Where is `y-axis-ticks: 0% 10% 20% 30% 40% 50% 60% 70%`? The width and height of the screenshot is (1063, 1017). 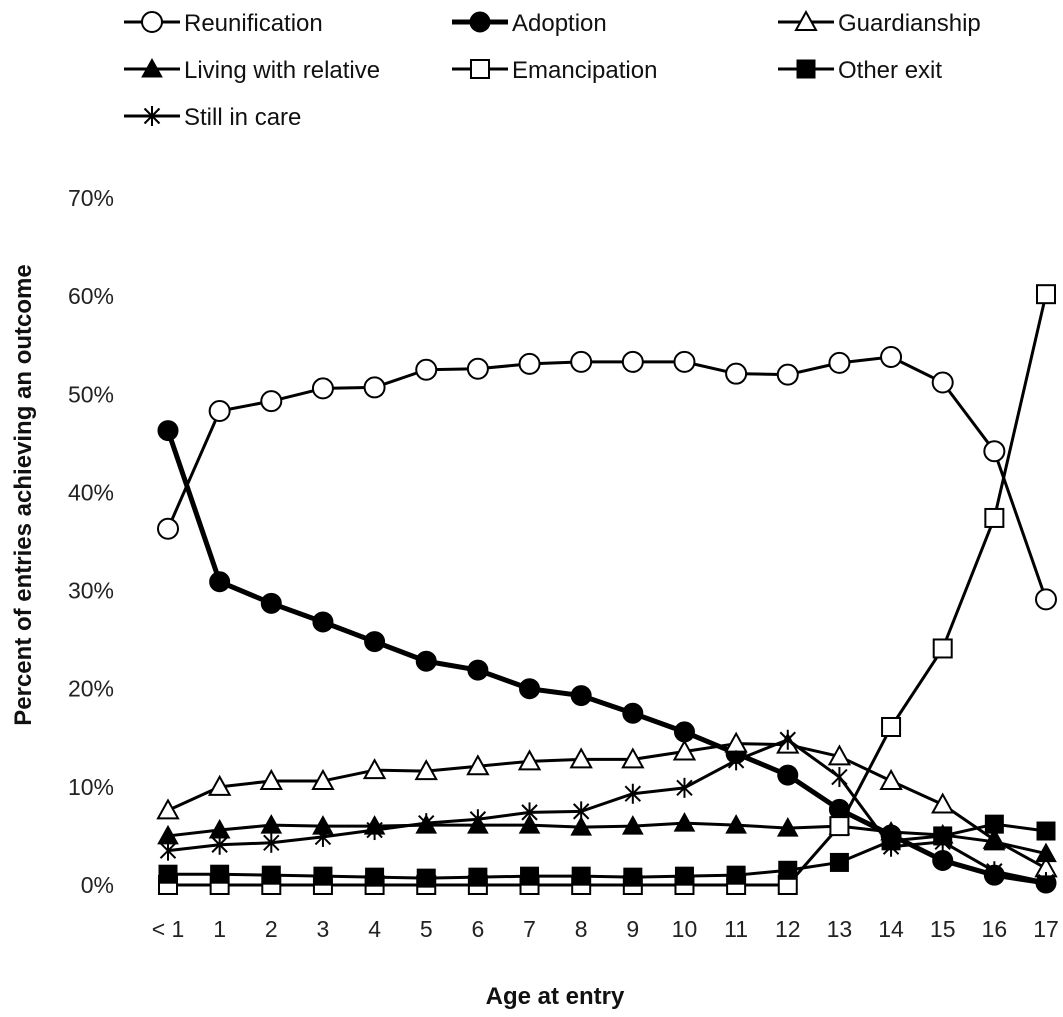
y-axis-ticks: 0% 10% 20% 30% 40% 50% 60% 70% is located at coordinates (91, 541).